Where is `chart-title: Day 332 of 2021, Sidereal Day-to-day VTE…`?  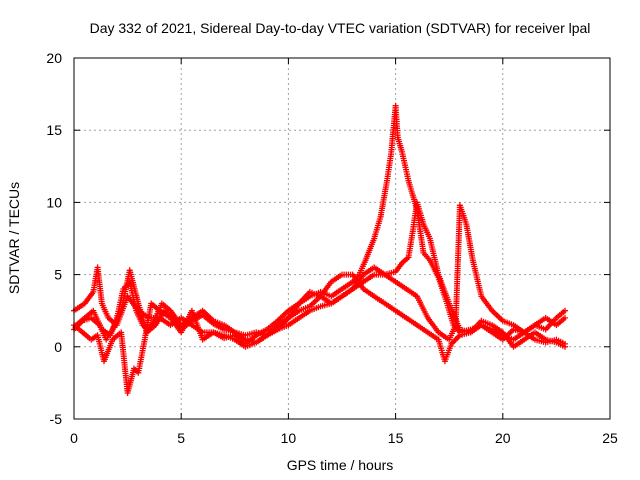 chart-title: Day 332 of 2021, Sidereal Day-to-day VTE… is located at coordinates (340, 28).